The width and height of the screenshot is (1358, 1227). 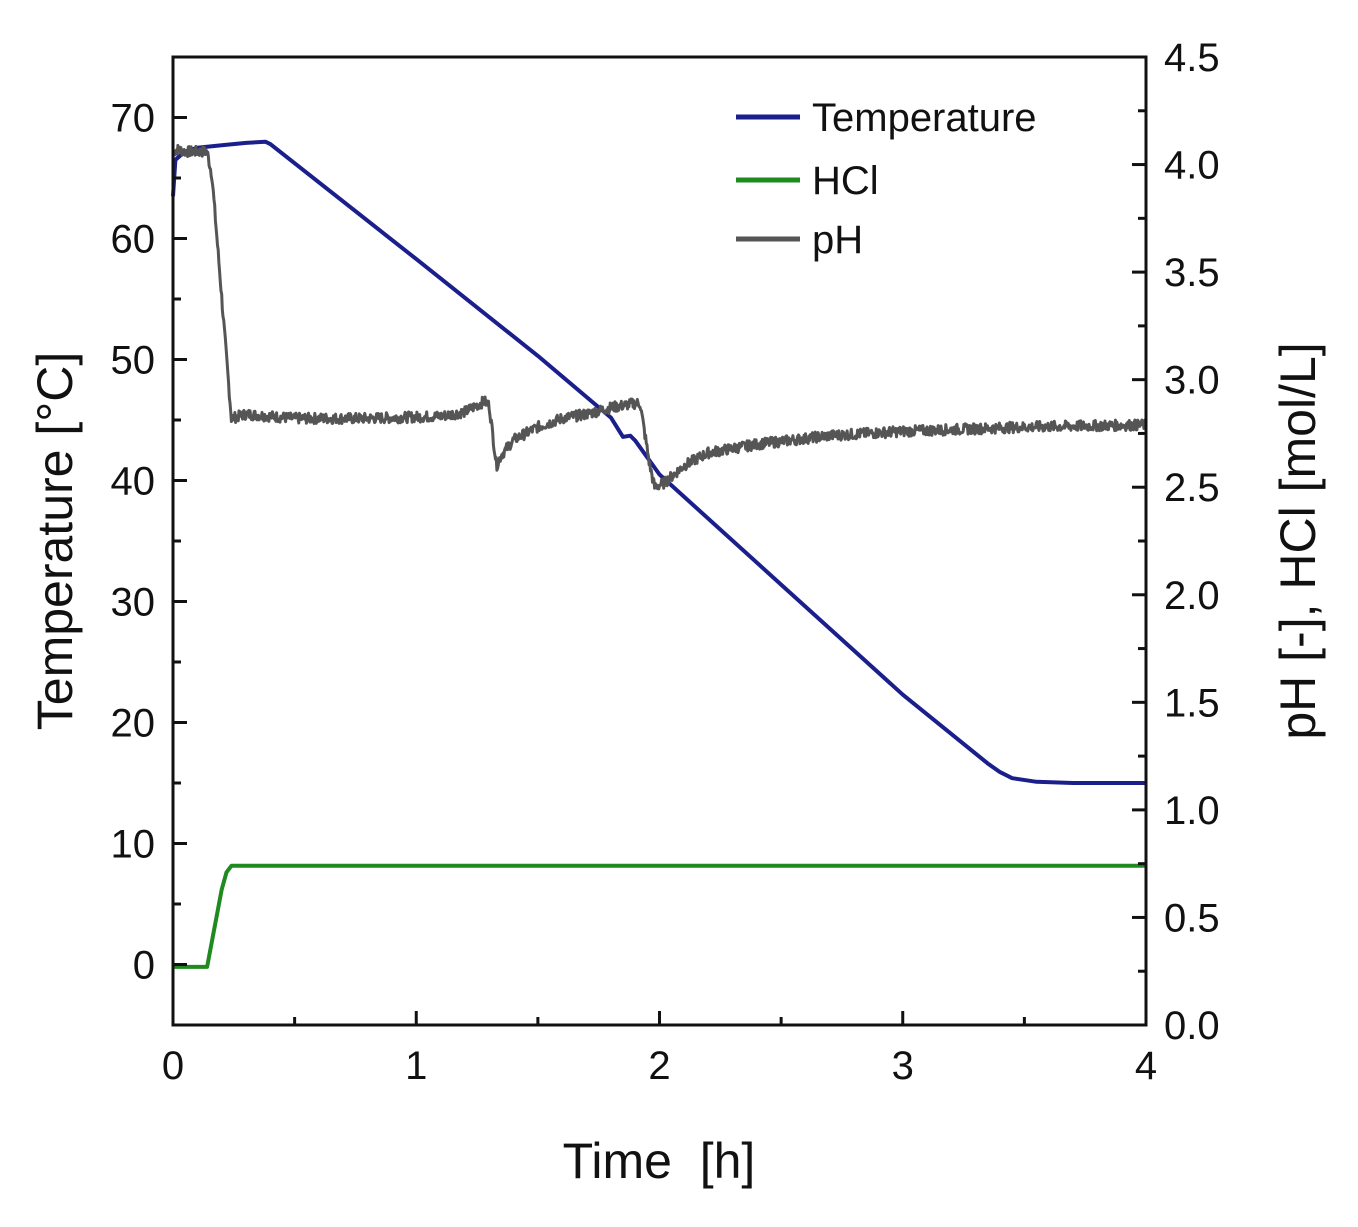 I want to click on legend-label-temperature: Temperature, so click(x=924, y=118).